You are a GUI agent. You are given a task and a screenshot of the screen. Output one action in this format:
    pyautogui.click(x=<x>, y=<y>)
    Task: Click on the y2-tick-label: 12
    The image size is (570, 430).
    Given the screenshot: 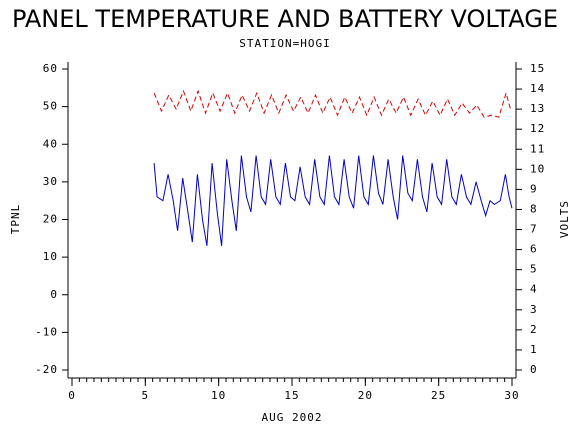 What is the action you would take?
    pyautogui.click(x=537, y=128)
    